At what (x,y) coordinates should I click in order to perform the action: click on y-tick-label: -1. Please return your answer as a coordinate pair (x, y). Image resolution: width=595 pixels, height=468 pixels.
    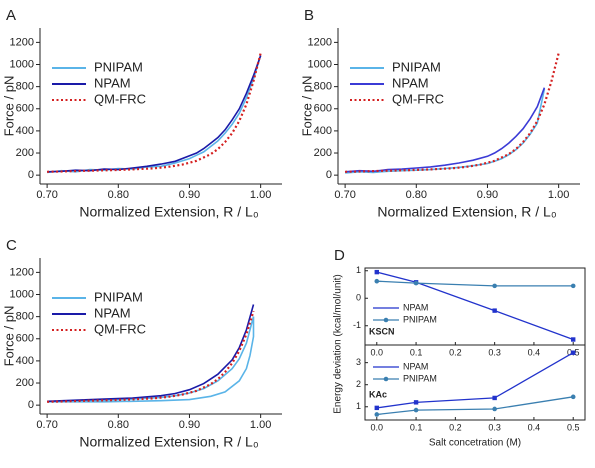
    Looking at the image, I should click on (357, 325).